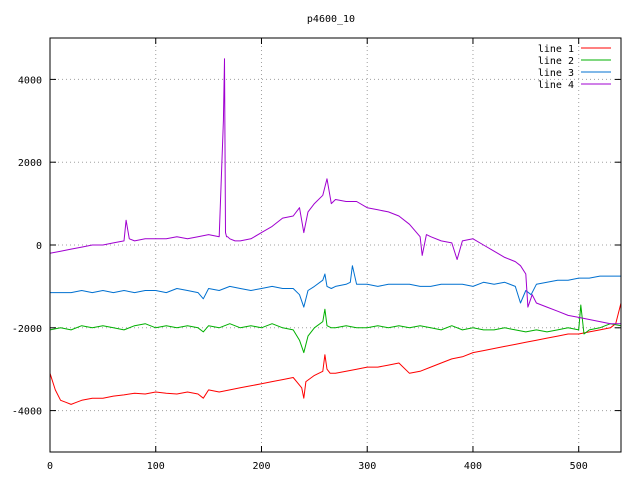 Image resolution: width=640 pixels, height=480 pixels. What do you see at coordinates (50, 466) in the screenshot?
I see `x-tick-label: 0` at bounding box center [50, 466].